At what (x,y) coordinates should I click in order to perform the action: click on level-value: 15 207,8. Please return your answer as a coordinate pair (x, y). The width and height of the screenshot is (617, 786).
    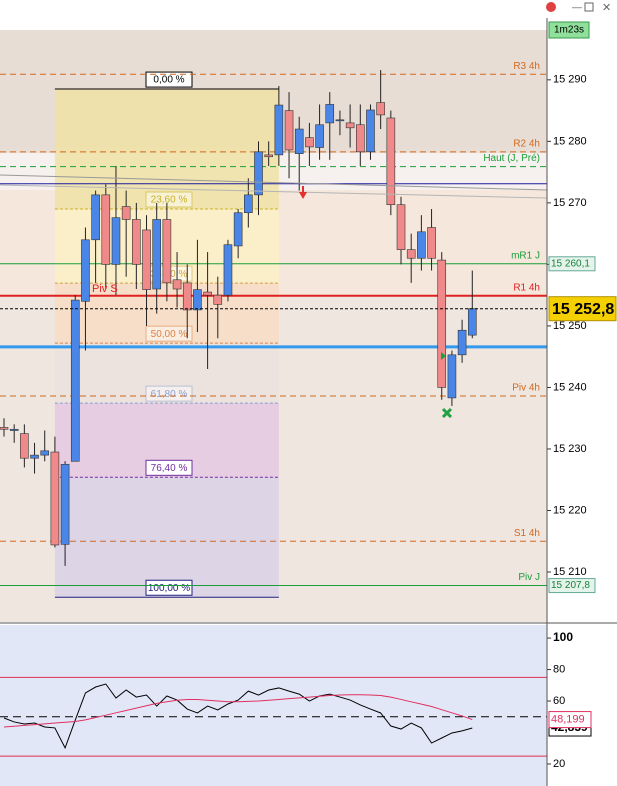
    Looking at the image, I should click on (570, 585).